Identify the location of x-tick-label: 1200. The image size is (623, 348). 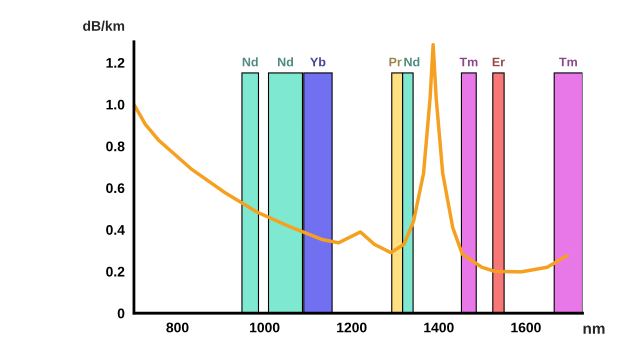
(352, 327).